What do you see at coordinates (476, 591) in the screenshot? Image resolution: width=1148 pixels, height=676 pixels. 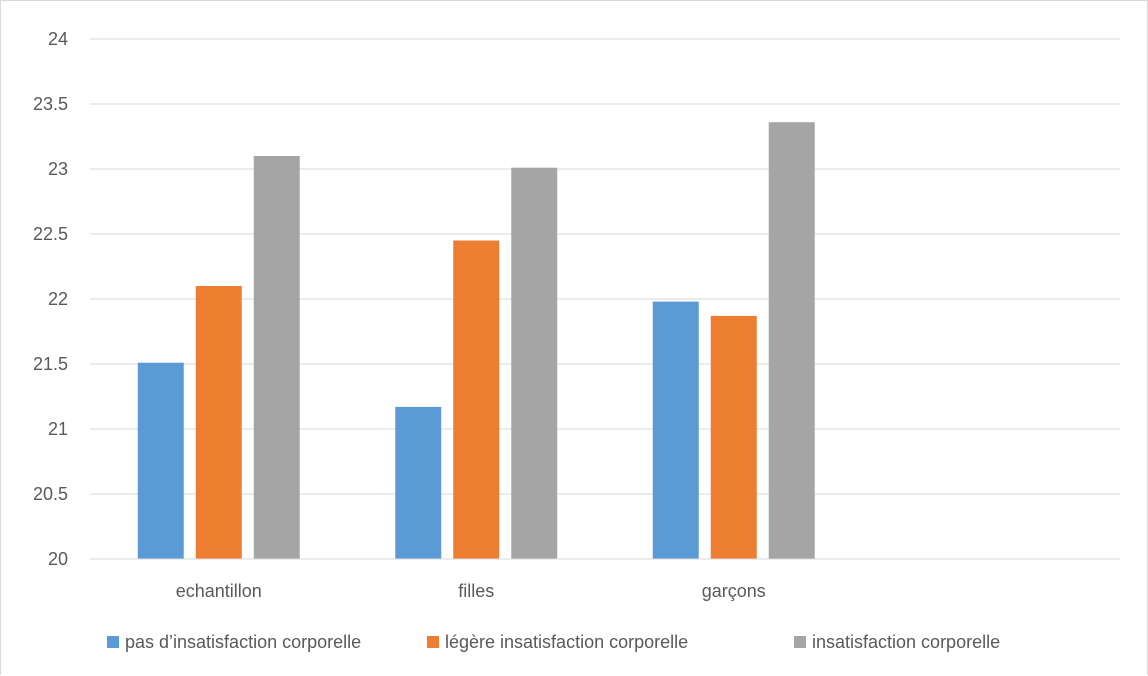 I see `x-tick-label: filles` at bounding box center [476, 591].